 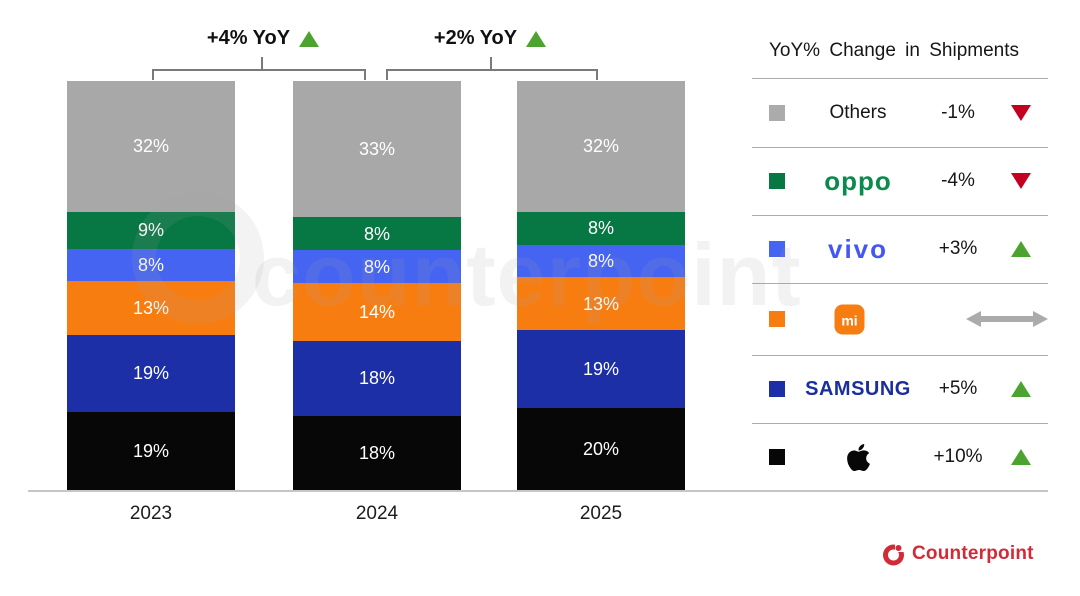 I want to click on vivo-change: +3%, so click(x=958, y=248).